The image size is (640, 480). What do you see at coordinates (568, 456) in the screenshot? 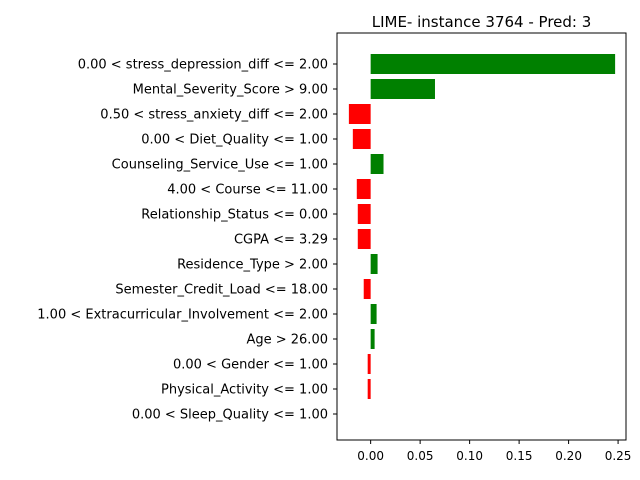
I see `x-tick-label-4: 0.20` at bounding box center [568, 456].